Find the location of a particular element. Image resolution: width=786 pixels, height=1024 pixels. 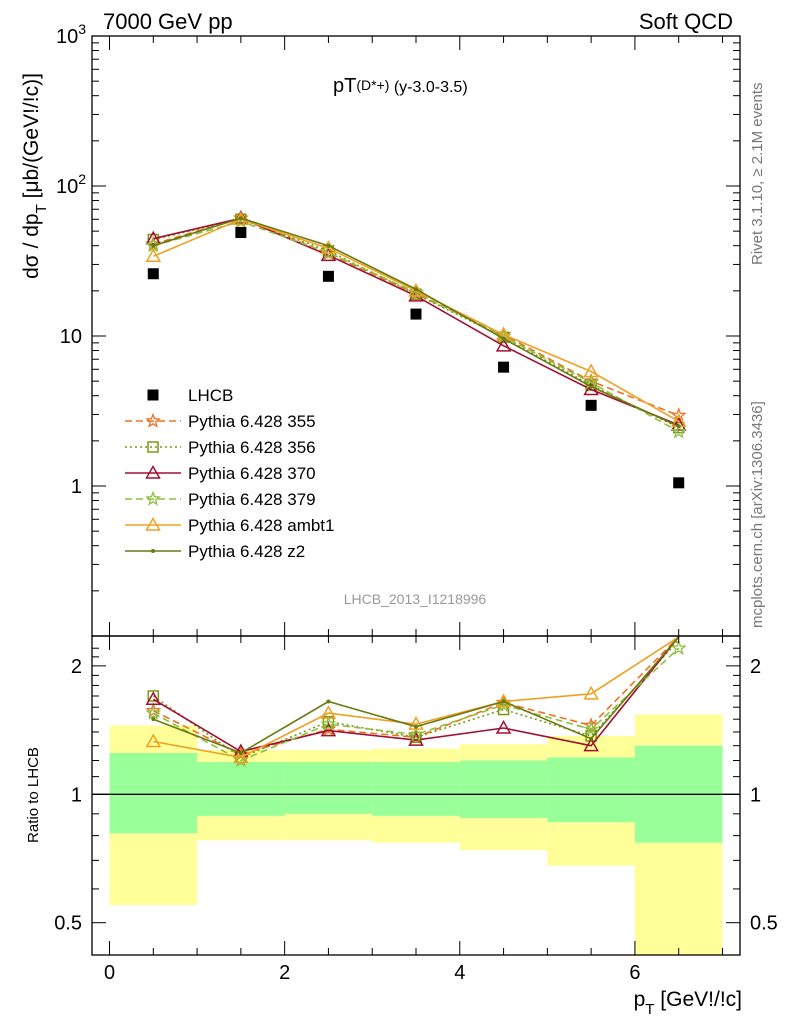

legend-label: Pythia 6.428 ambt1 is located at coordinates (261, 525).